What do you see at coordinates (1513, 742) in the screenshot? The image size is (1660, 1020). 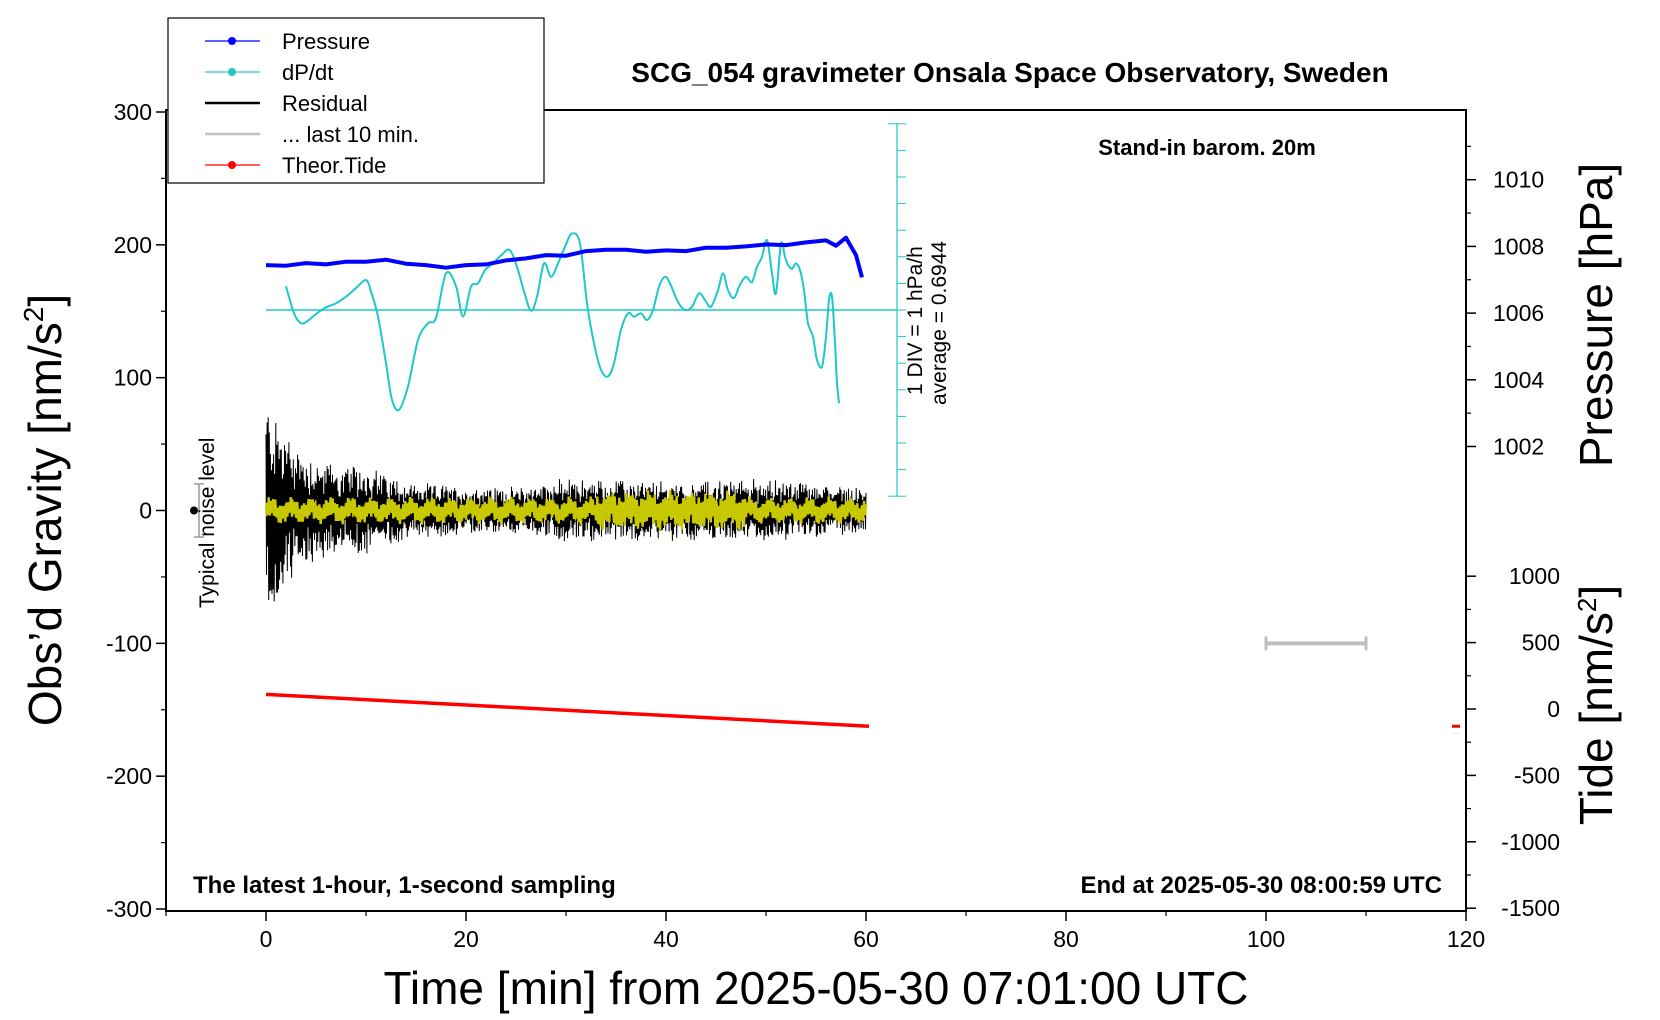 I see `tide-axis-ticks: 1000 500 0 -500 -1000 -1500` at bounding box center [1513, 742].